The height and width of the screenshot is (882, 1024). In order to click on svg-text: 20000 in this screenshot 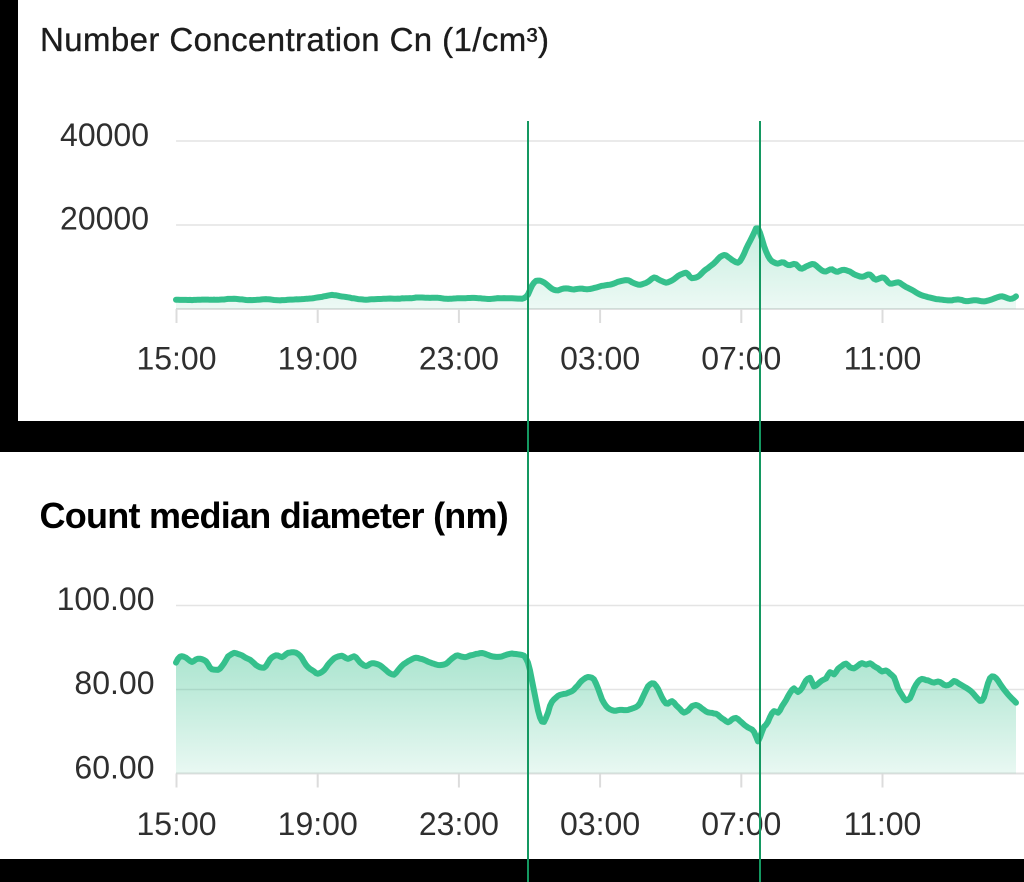, I will do `click(104, 218)`.